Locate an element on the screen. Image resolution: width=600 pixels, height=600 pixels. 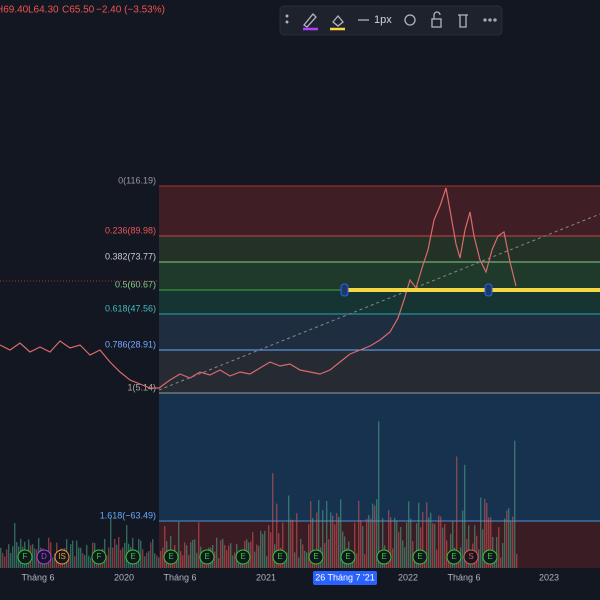
fill-icon is located at coordinates (338, 20).